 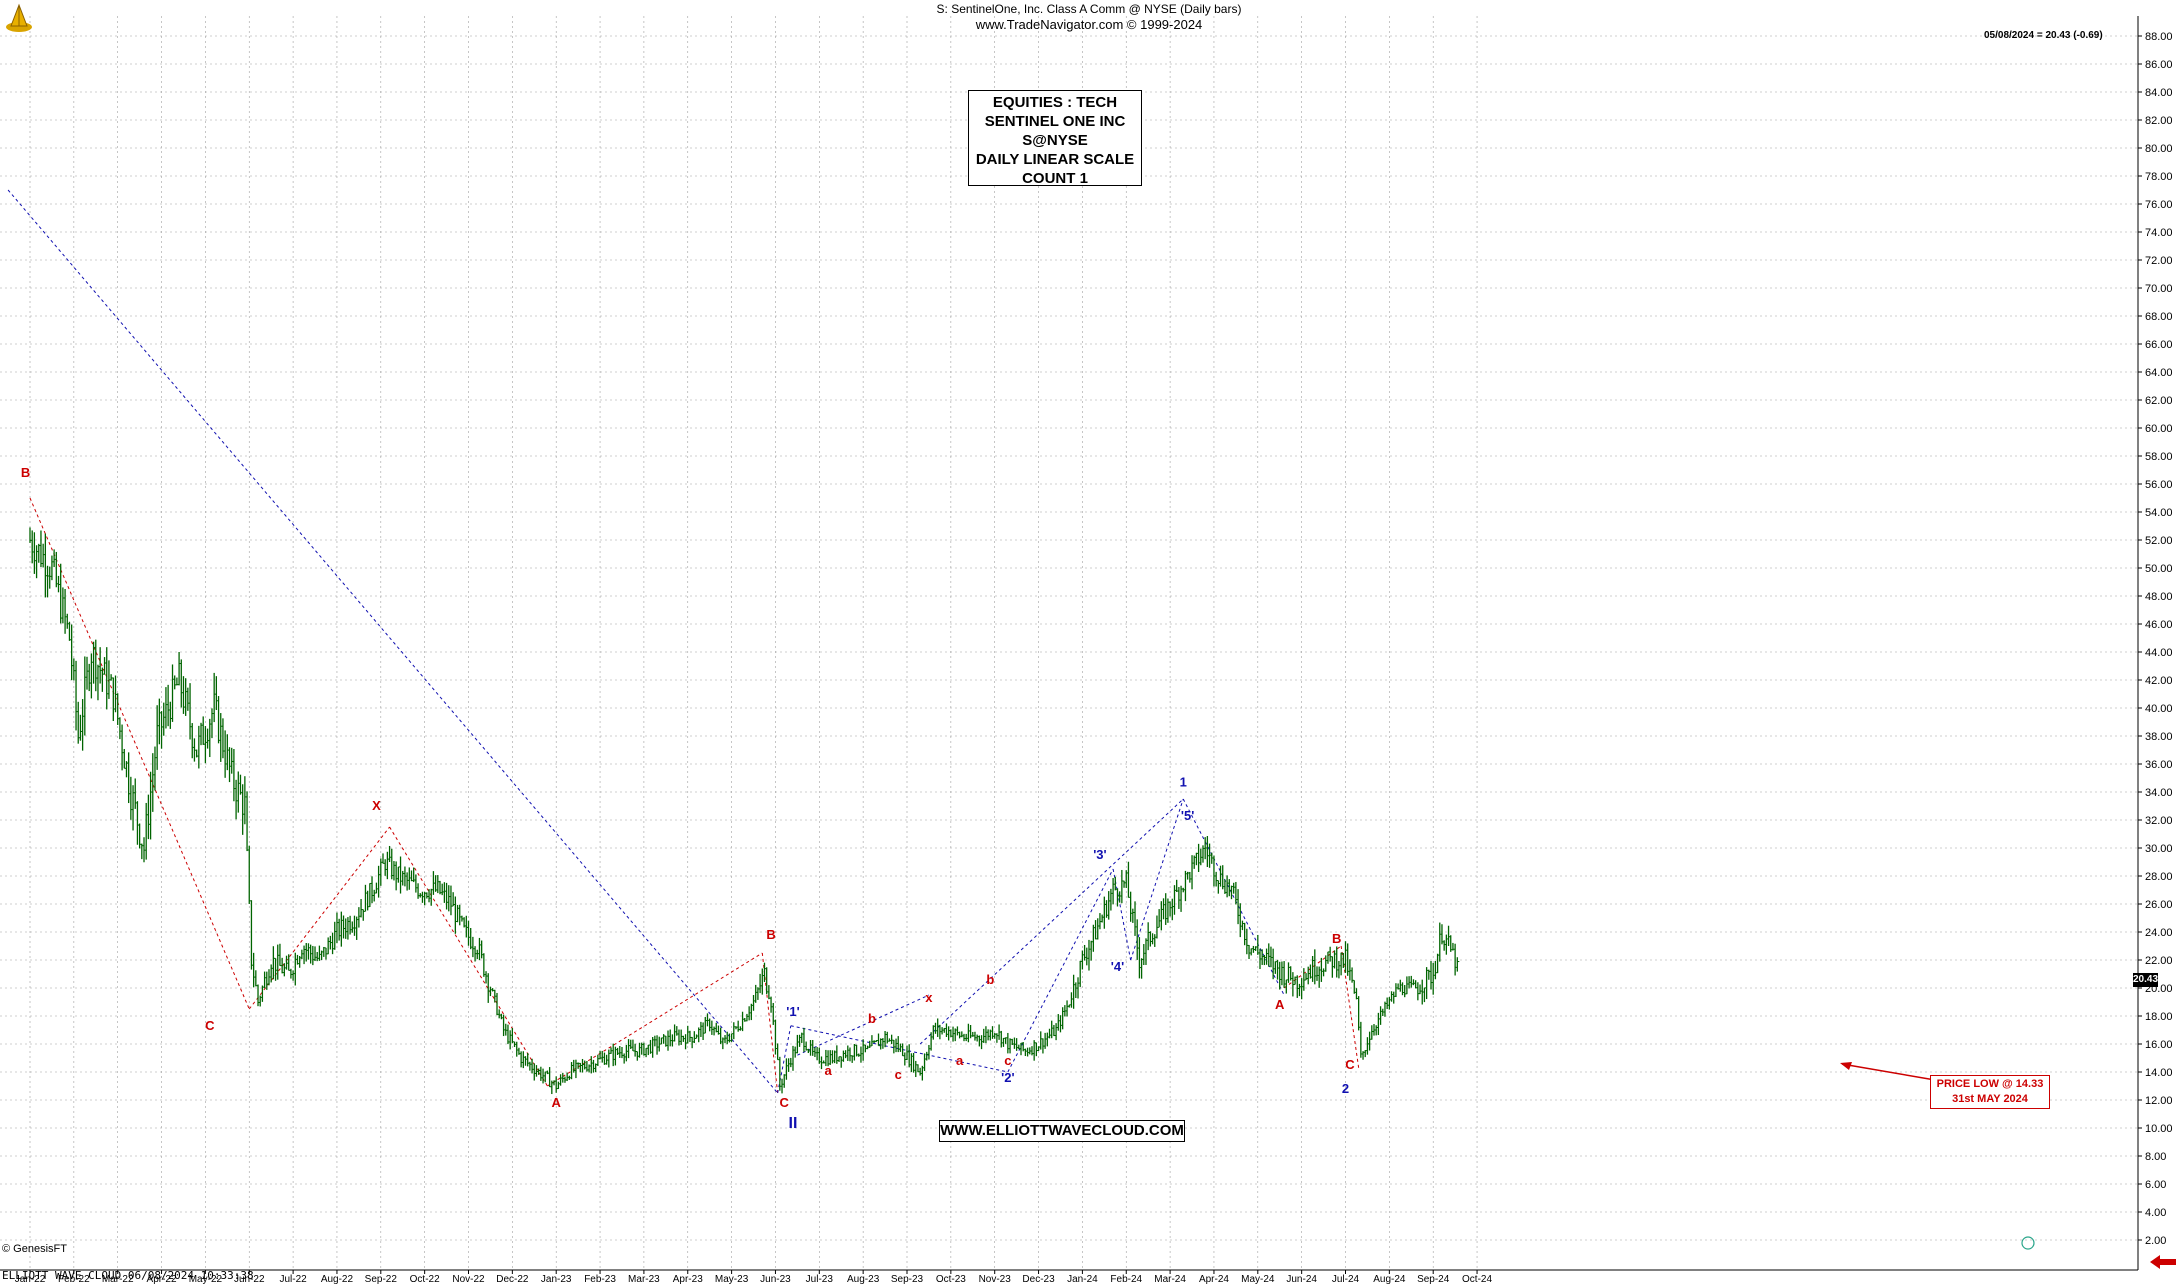 I want to click on price-low-arrowhead, so click(x=1846, y=1066).